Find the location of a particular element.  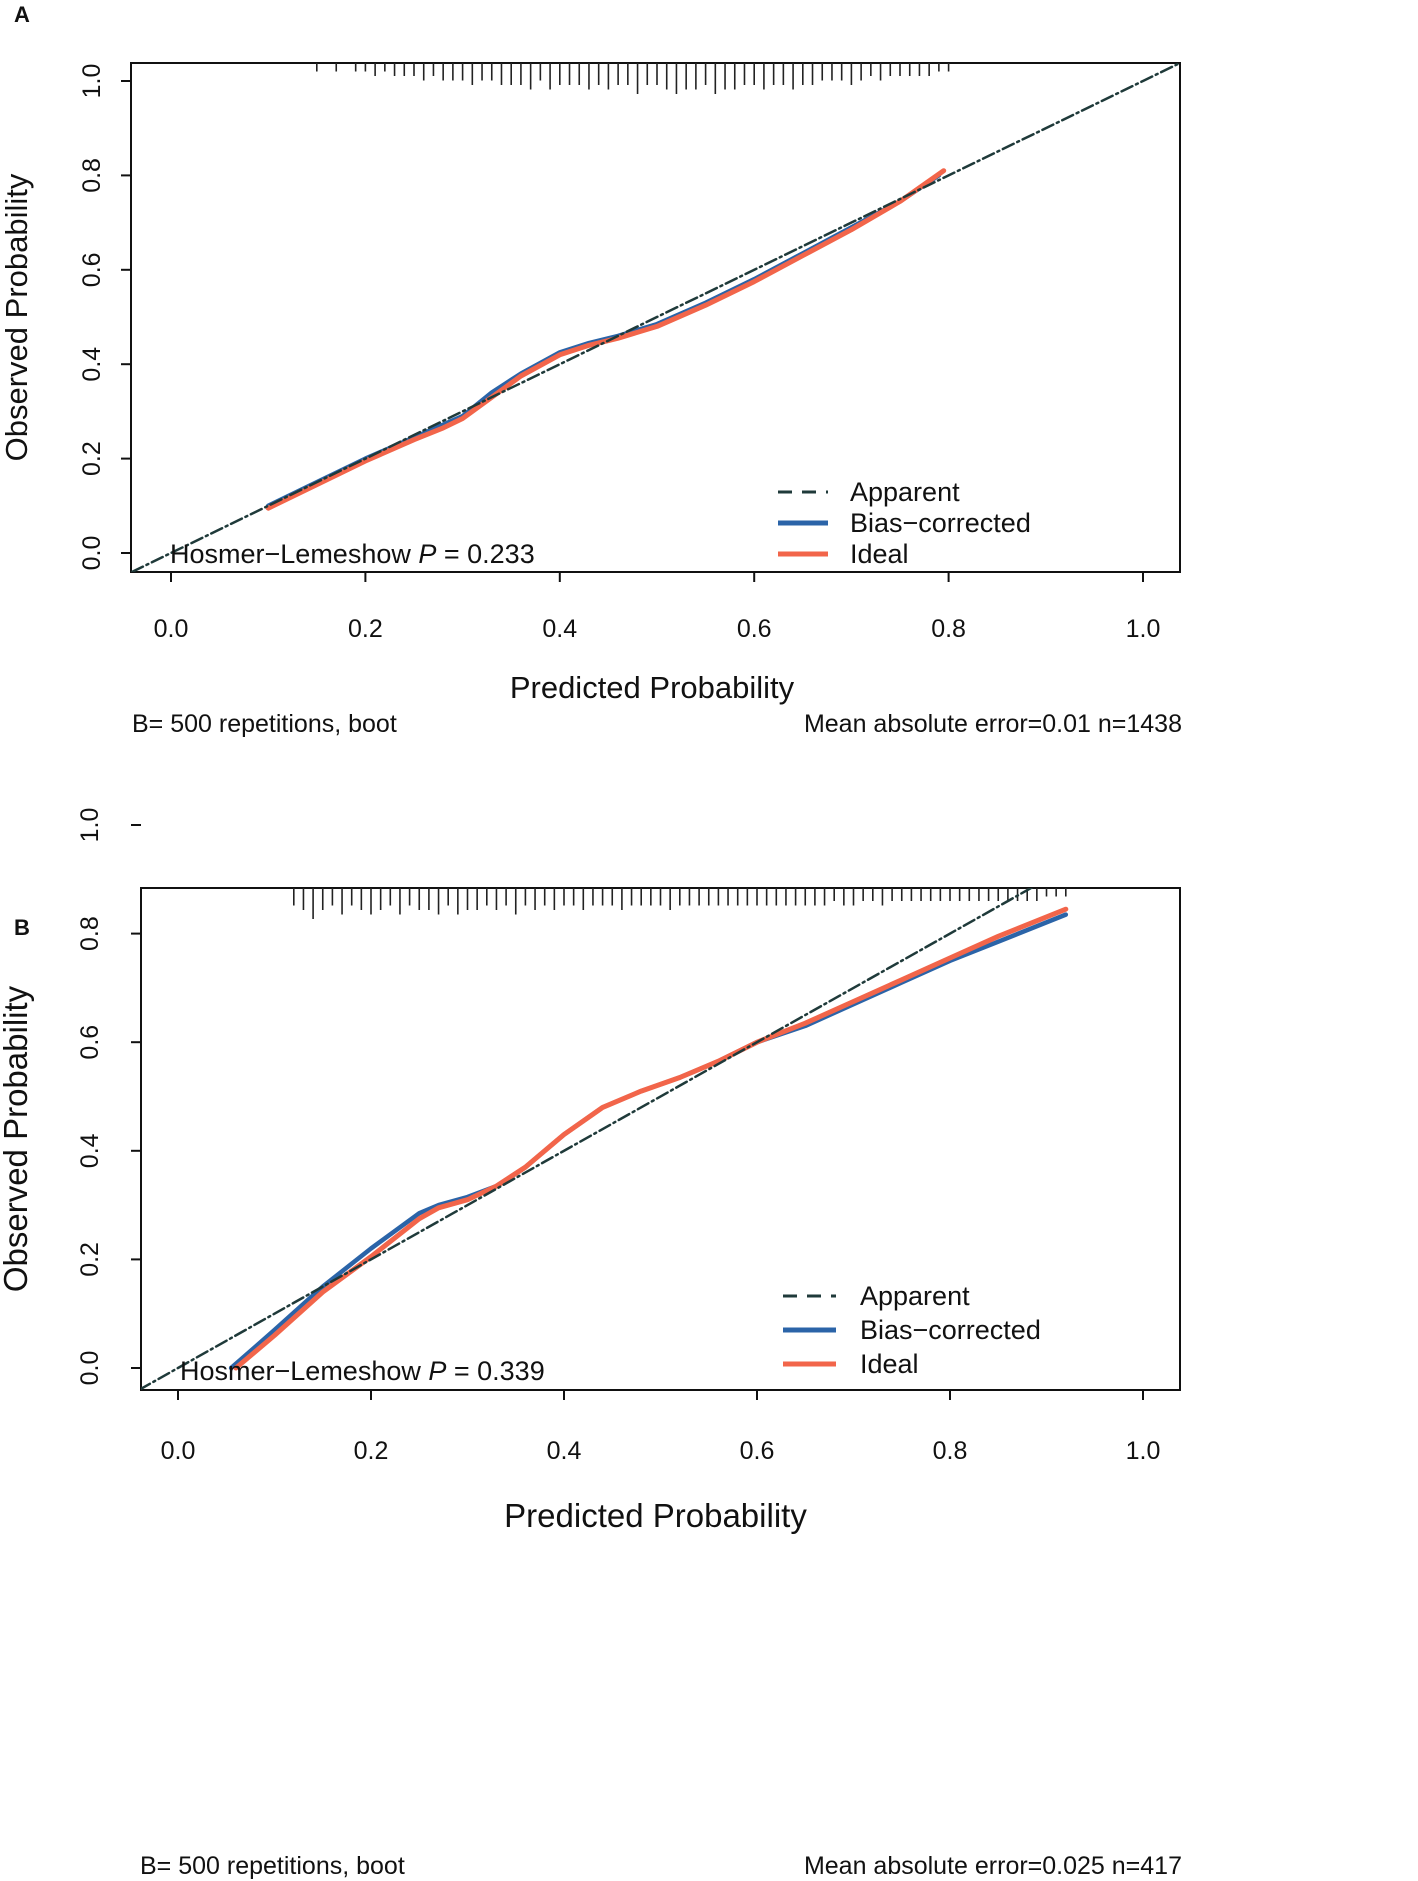

footer-mean-error: Mean absolute error=0.01 n=1438 is located at coordinates (992, 724).